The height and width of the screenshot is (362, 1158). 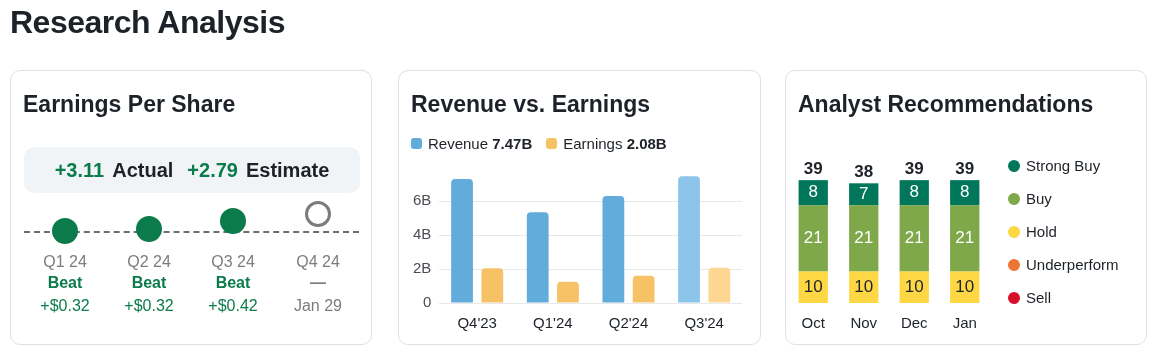 I want to click on legend-label: Sell, so click(x=1039, y=297).